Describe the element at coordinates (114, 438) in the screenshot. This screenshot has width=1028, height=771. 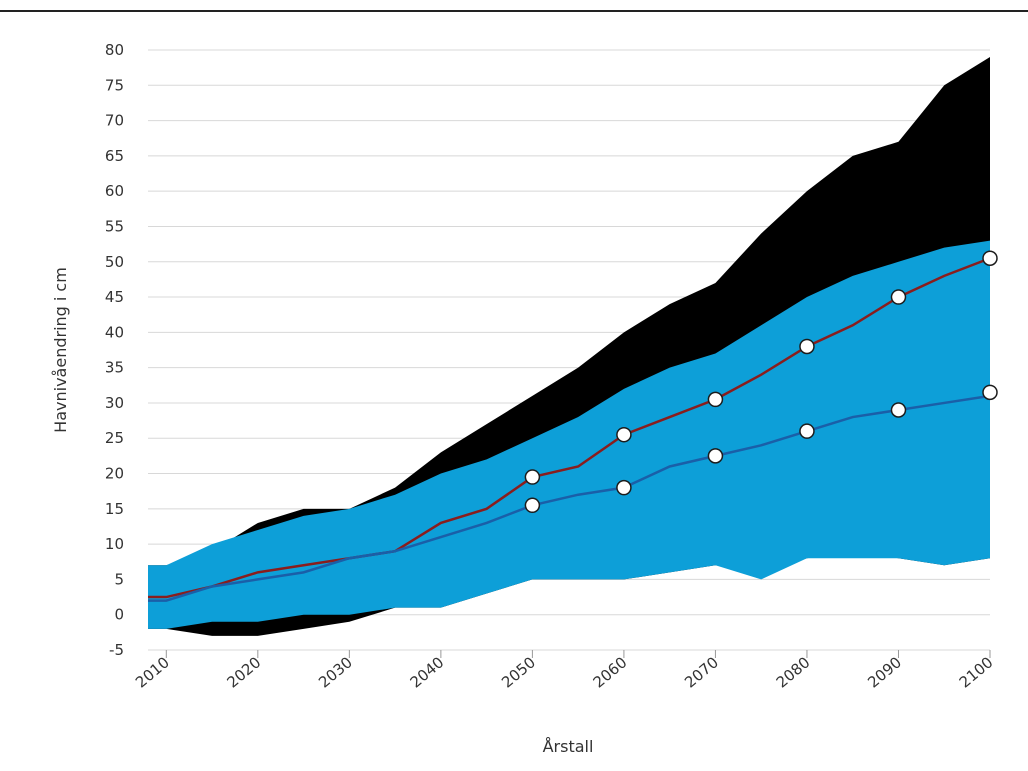
I see `y-tick-label: 25` at that location.